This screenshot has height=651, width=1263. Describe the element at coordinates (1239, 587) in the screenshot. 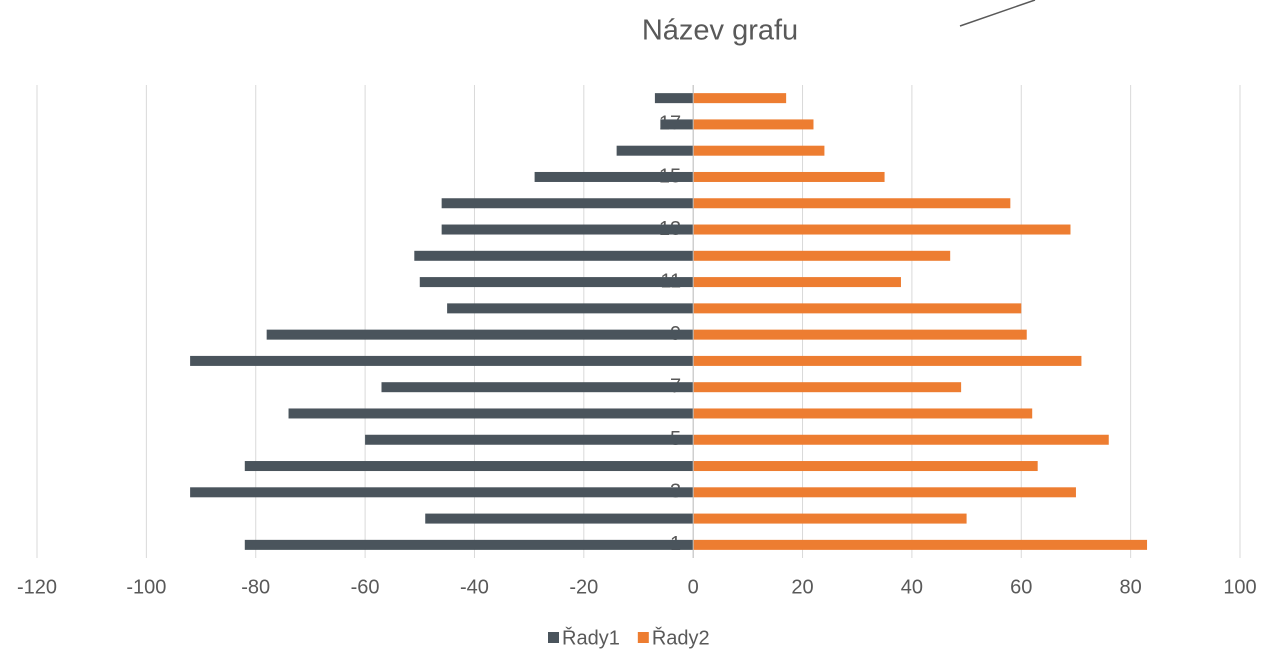

I see `x-tick-label: 100` at that location.